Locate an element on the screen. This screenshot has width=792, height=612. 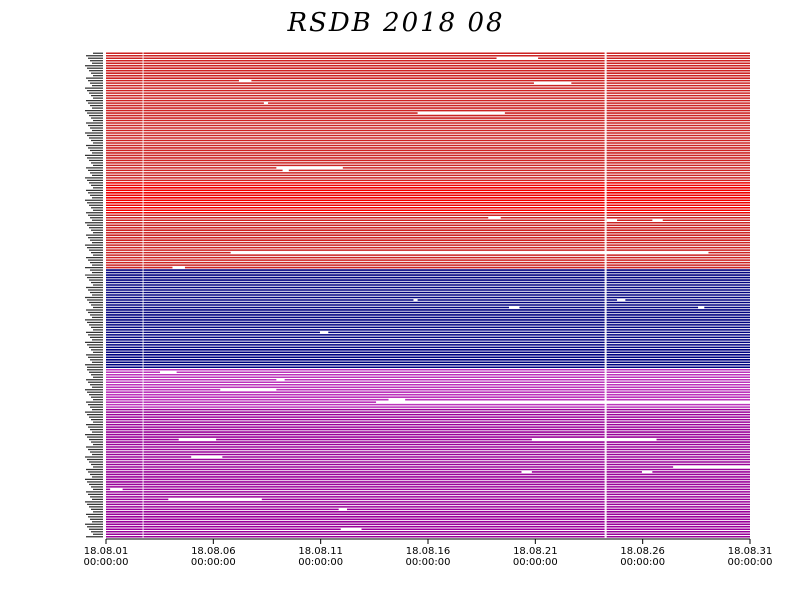
x-tick-date-3: 18.08.16 is located at coordinates (428, 551).